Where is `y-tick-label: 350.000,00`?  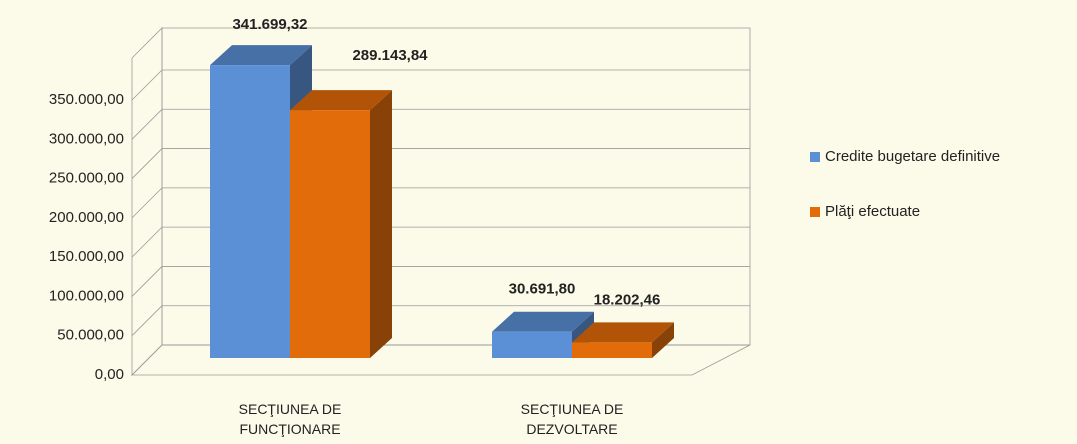
y-tick-label: 350.000,00 is located at coordinates (86, 99).